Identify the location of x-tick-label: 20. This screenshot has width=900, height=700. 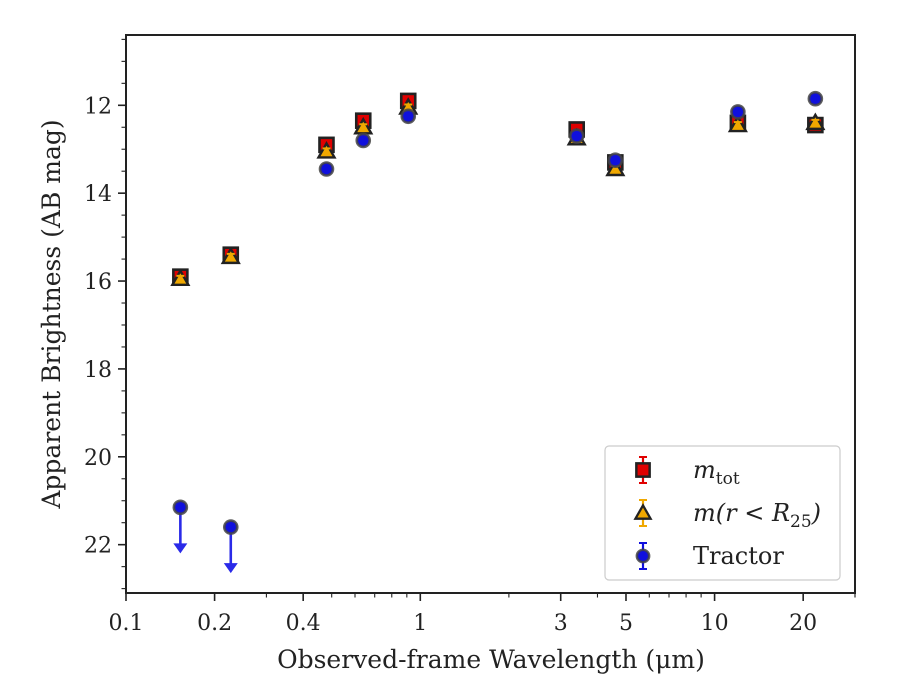
(803, 623).